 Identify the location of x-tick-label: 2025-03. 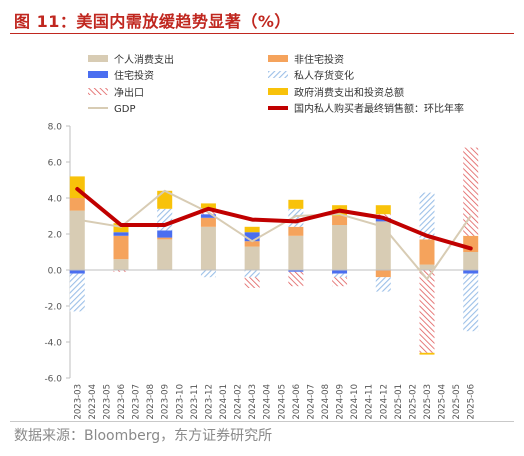
(428, 402).